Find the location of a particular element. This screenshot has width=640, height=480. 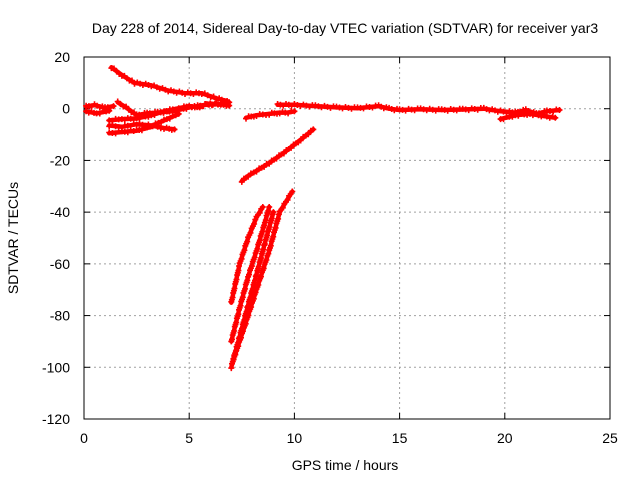

x-tick-label: 20 is located at coordinates (505, 438).